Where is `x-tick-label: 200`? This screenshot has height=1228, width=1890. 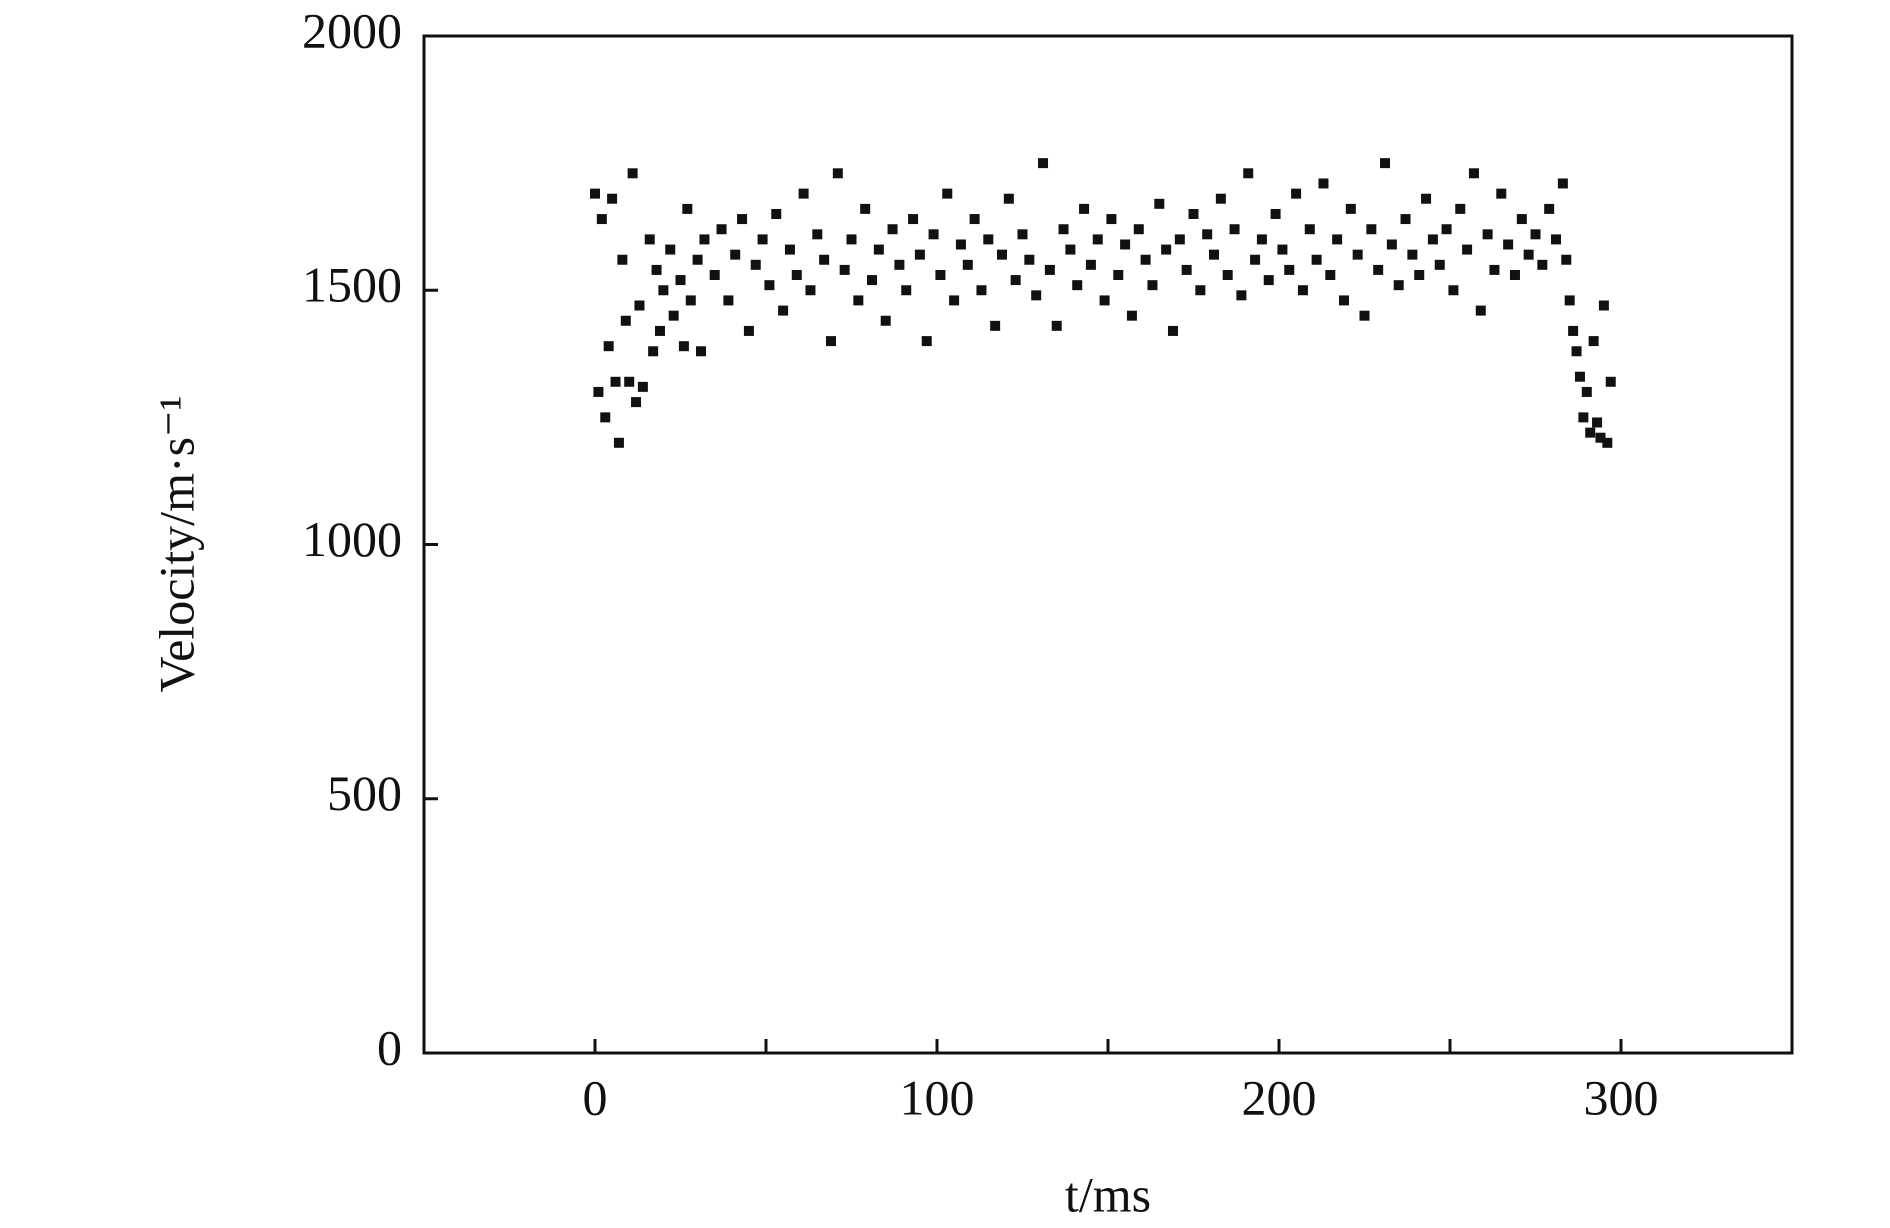
x-tick-label: 200 is located at coordinates (1279, 1097).